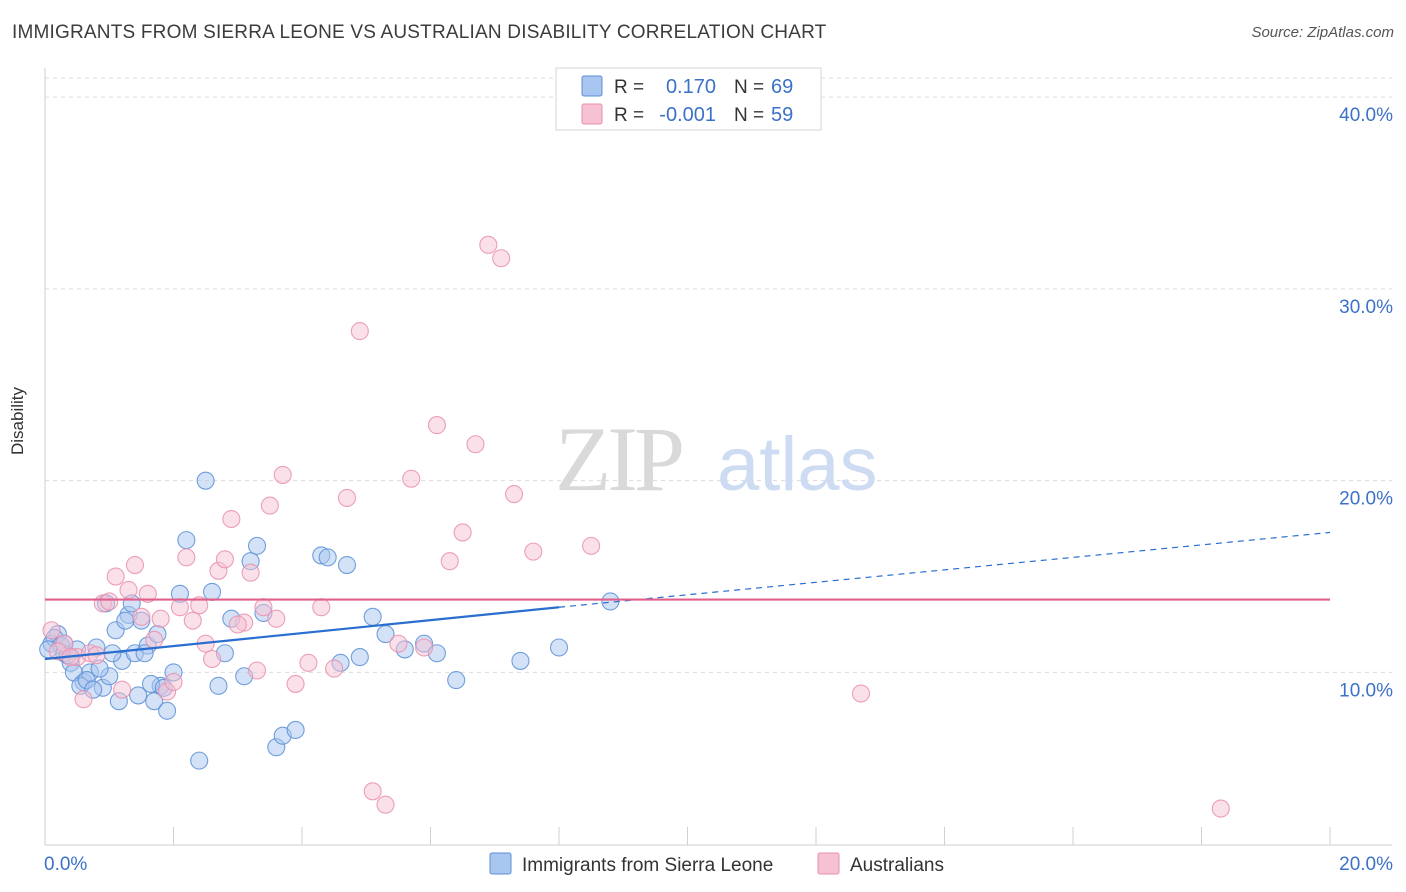 This screenshot has height=892, width=1406. Describe the element at coordinates (1322, 32) in the screenshot. I see `chart-source: Source: ZipAtlas.com` at that location.